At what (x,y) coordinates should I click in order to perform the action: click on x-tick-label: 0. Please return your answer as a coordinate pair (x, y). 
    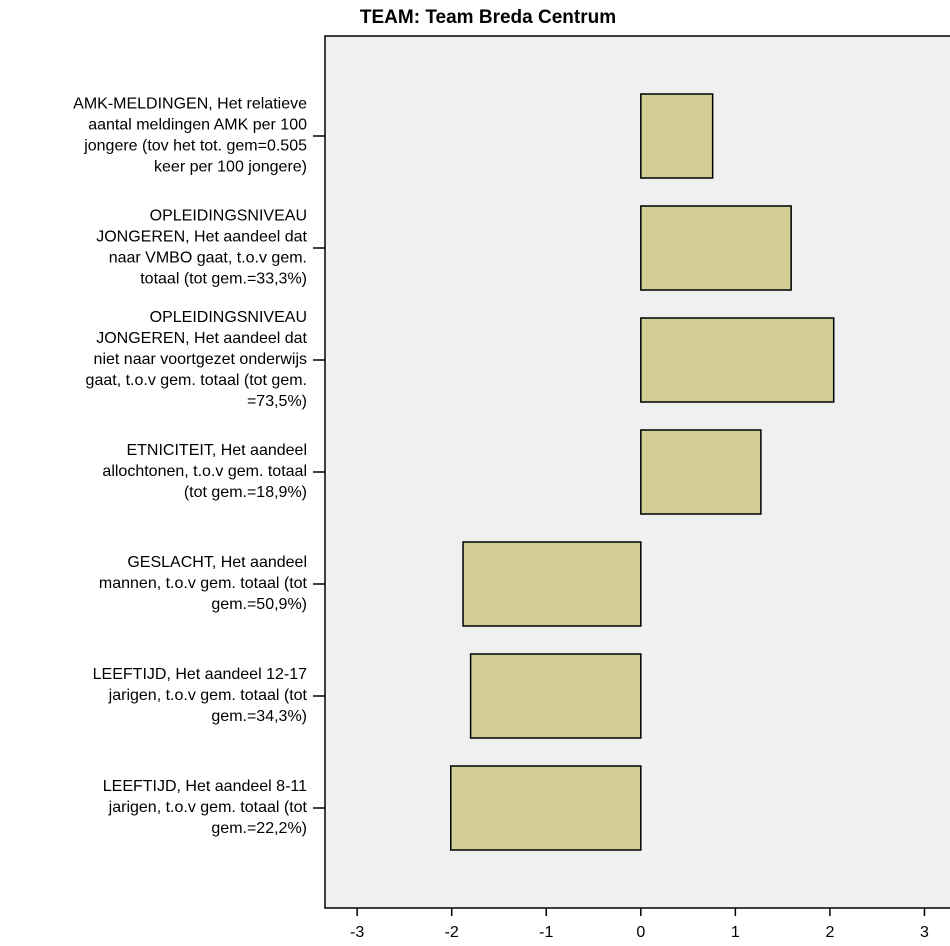
    Looking at the image, I should click on (640, 932).